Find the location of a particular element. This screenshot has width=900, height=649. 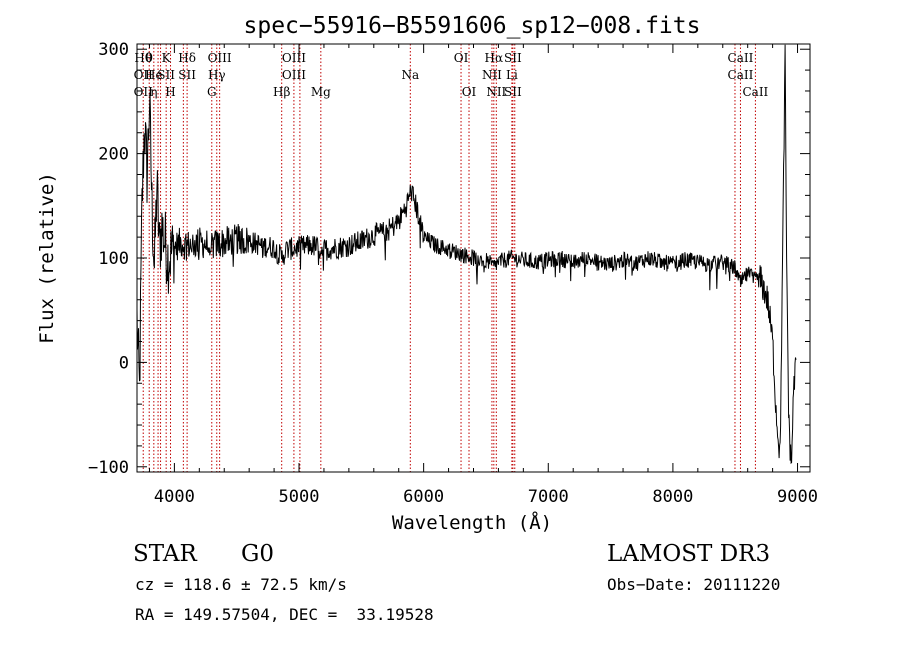

x-tick-label: 9000 is located at coordinates (797, 497).